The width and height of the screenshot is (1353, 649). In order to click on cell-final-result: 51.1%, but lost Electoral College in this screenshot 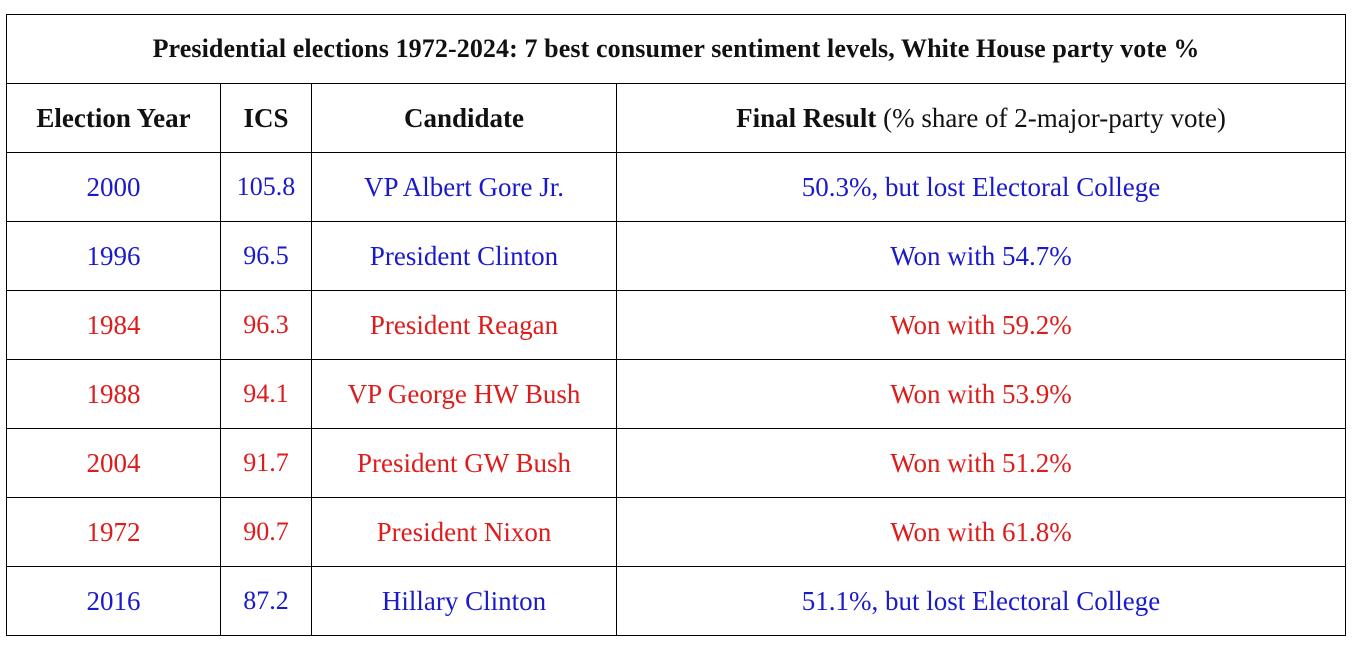, I will do `click(981, 601)`.